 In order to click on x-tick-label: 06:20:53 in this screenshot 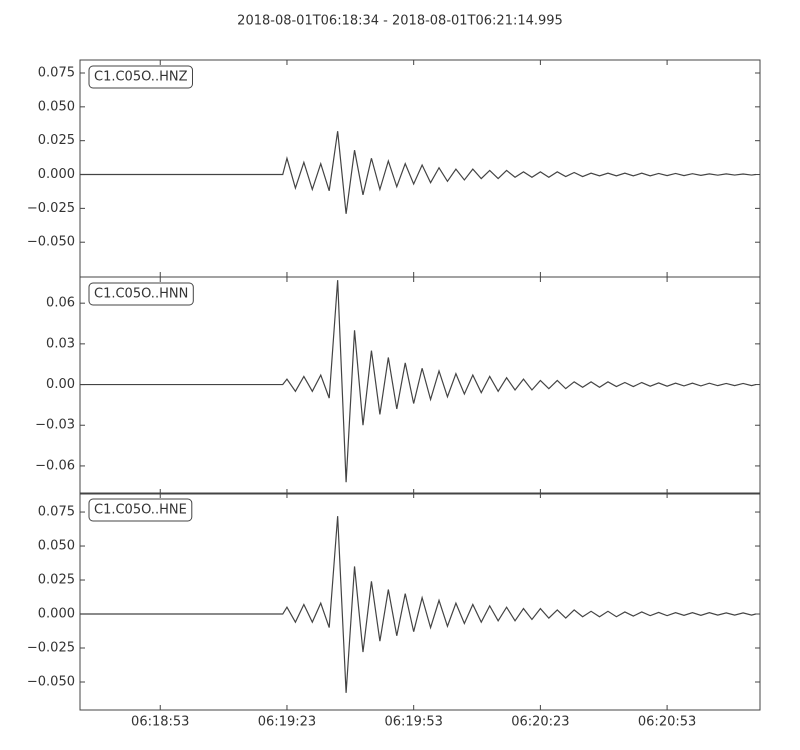, I will do `click(667, 722)`.